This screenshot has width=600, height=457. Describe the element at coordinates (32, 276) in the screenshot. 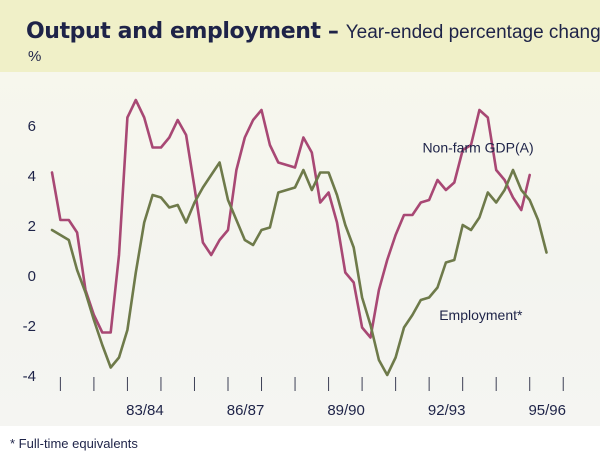

I see `y-tick-label: 0` at that location.